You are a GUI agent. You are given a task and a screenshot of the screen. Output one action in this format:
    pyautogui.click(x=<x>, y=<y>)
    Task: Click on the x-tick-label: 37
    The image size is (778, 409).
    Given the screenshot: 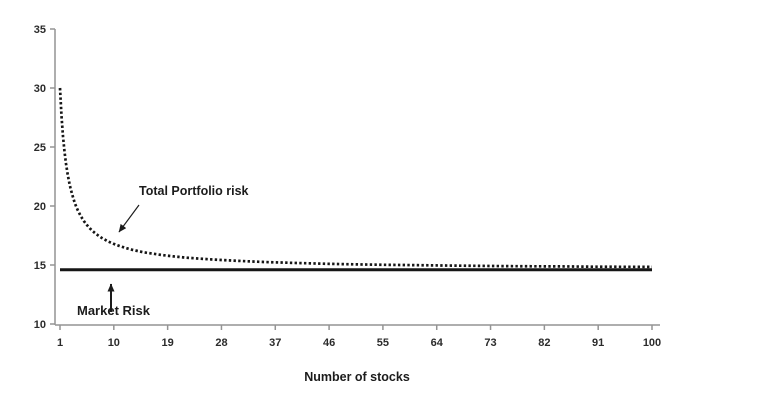 What is the action you would take?
    pyautogui.click(x=275, y=343)
    